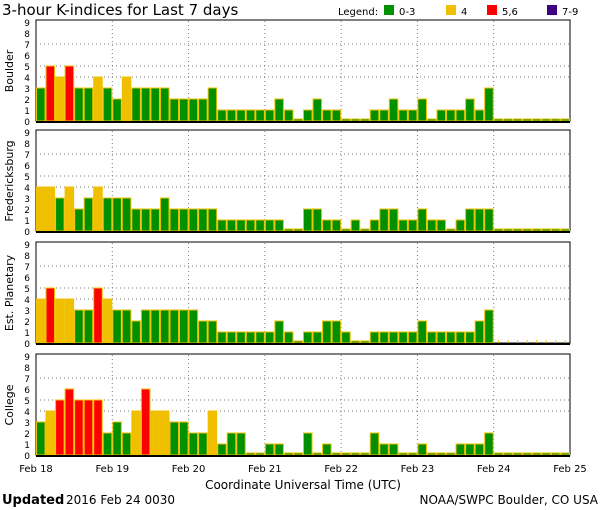 This screenshot has width=600, height=510. Describe the element at coordinates (27, 156) in the screenshot. I see `y-tick-label: 7` at that location.